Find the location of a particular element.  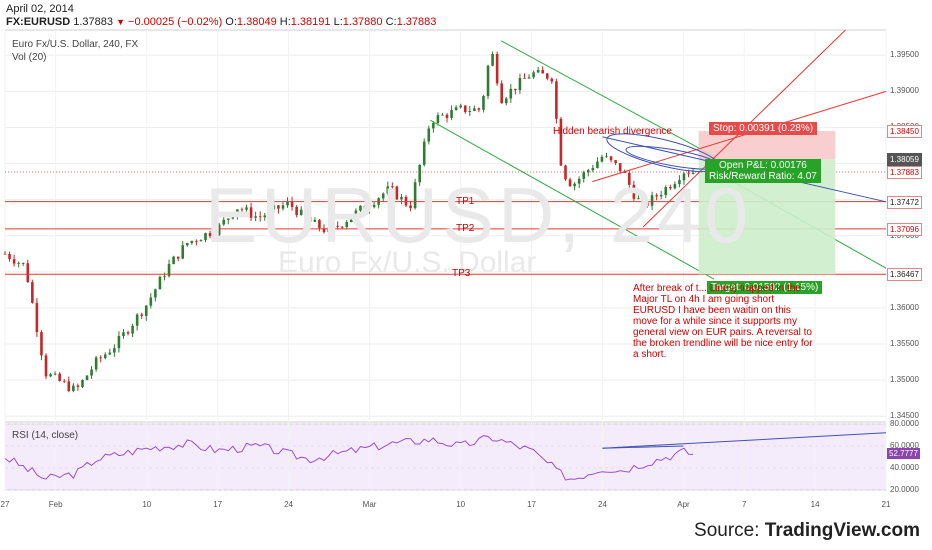

source-brand: TradingView.com is located at coordinates (842, 530).